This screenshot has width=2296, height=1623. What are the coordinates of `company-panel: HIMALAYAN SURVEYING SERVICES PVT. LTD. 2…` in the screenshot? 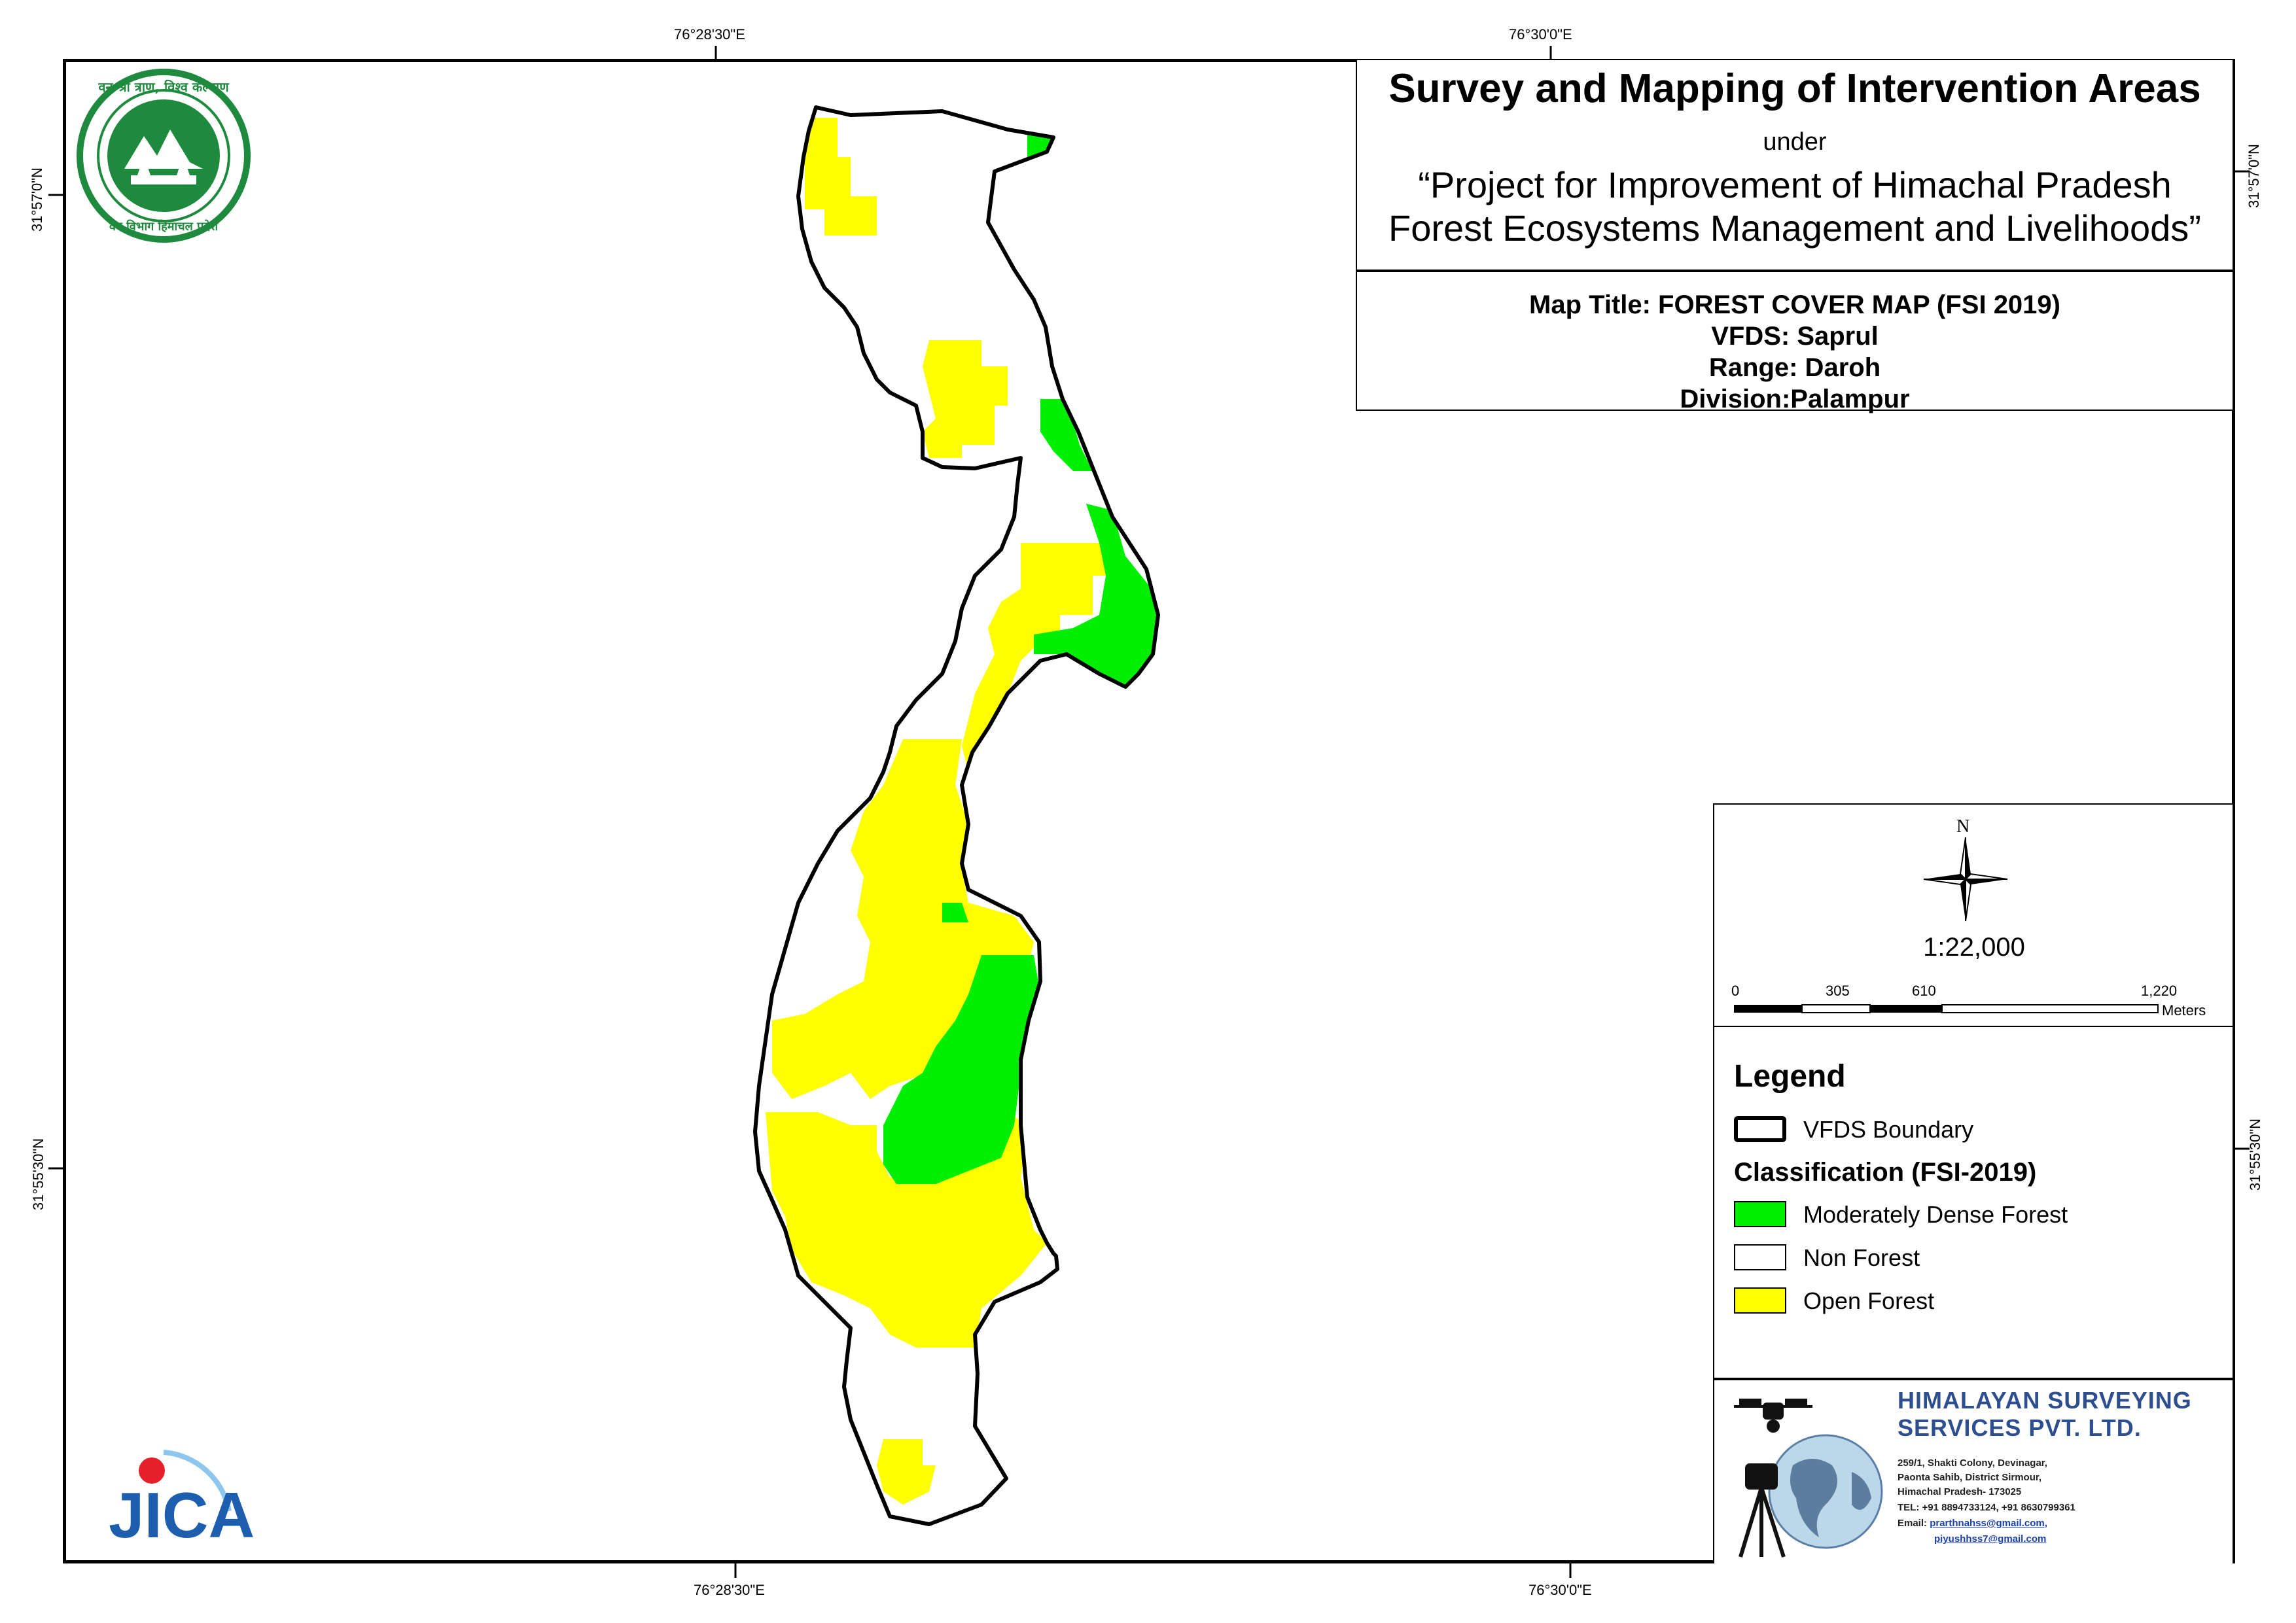 It's located at (1973, 1471).